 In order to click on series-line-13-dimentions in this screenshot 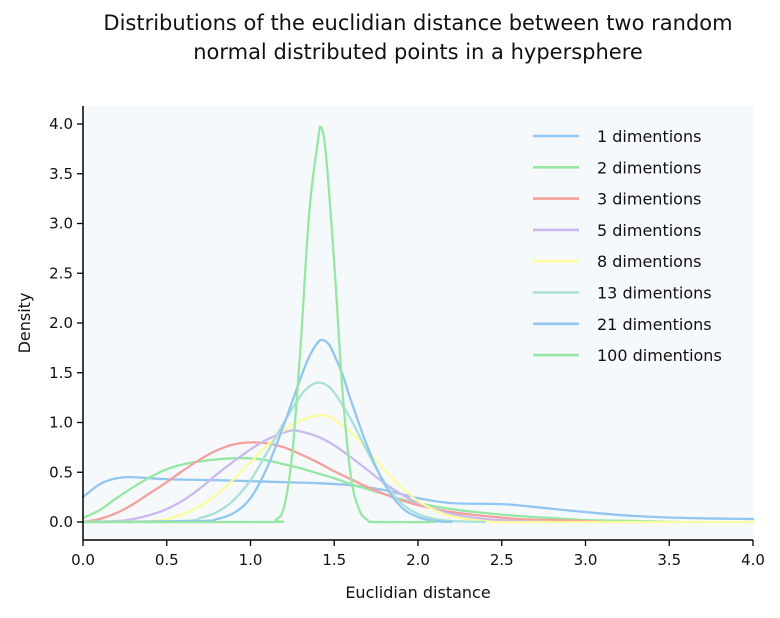, I will do `click(284, 452)`.